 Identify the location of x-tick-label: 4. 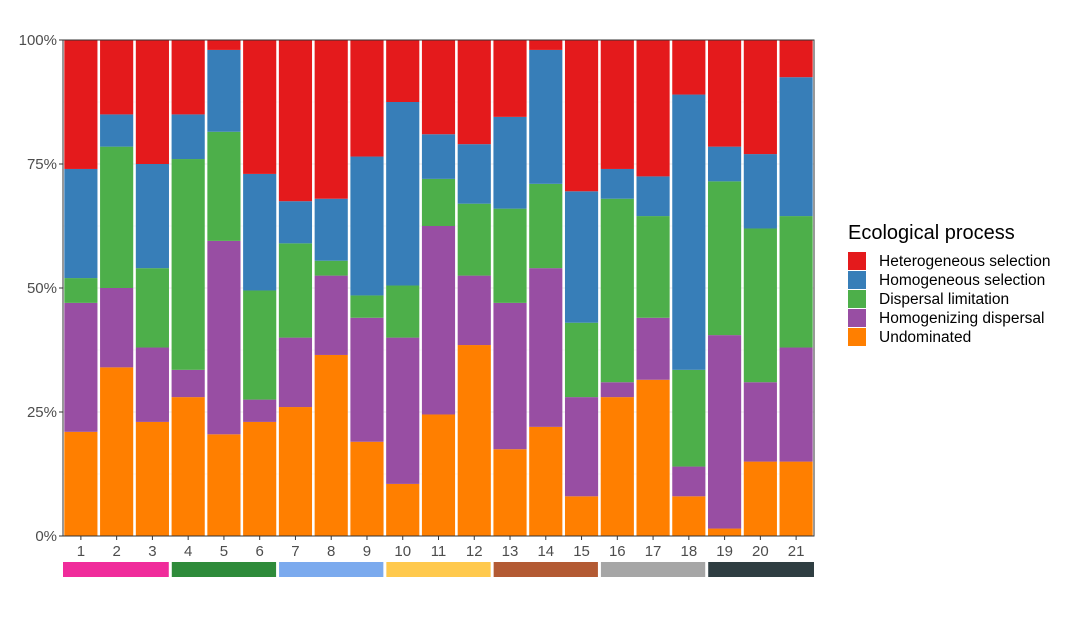
(188, 551).